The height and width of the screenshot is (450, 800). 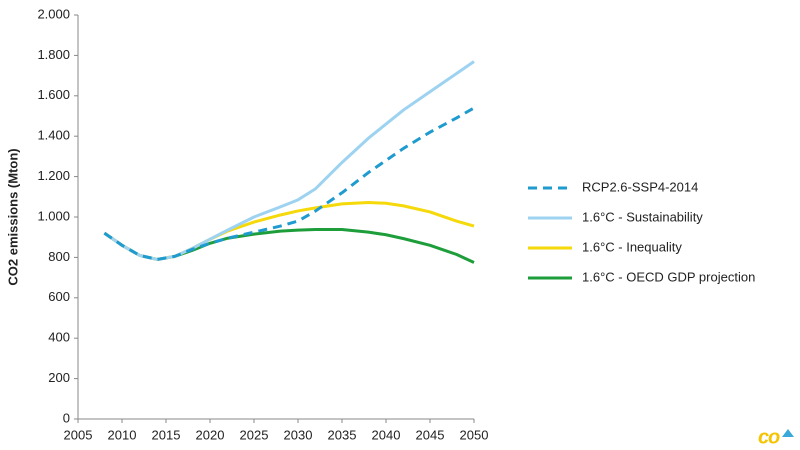 I want to click on x-tick-label: 2015, so click(x=166, y=434).